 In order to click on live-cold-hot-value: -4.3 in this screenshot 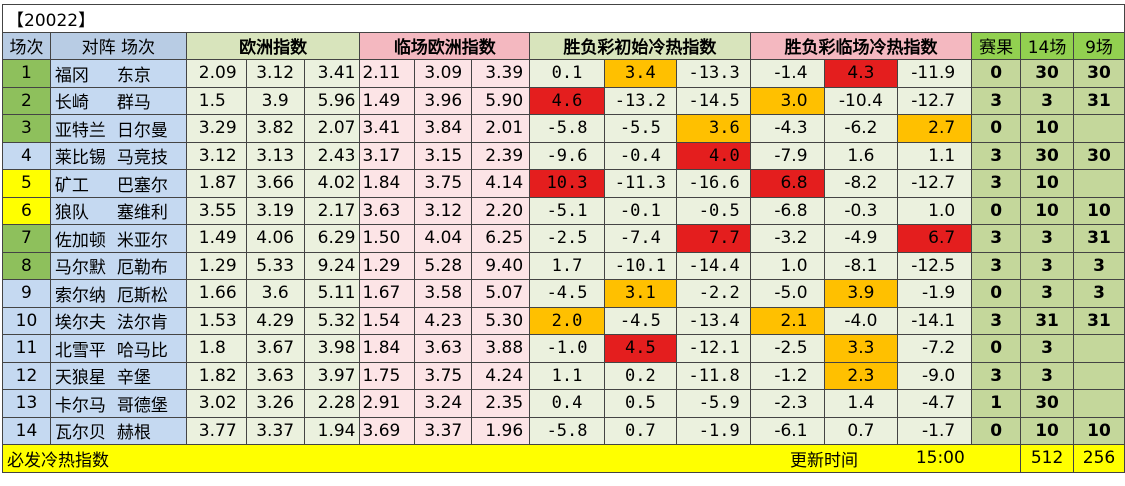, I will do `click(787, 128)`.